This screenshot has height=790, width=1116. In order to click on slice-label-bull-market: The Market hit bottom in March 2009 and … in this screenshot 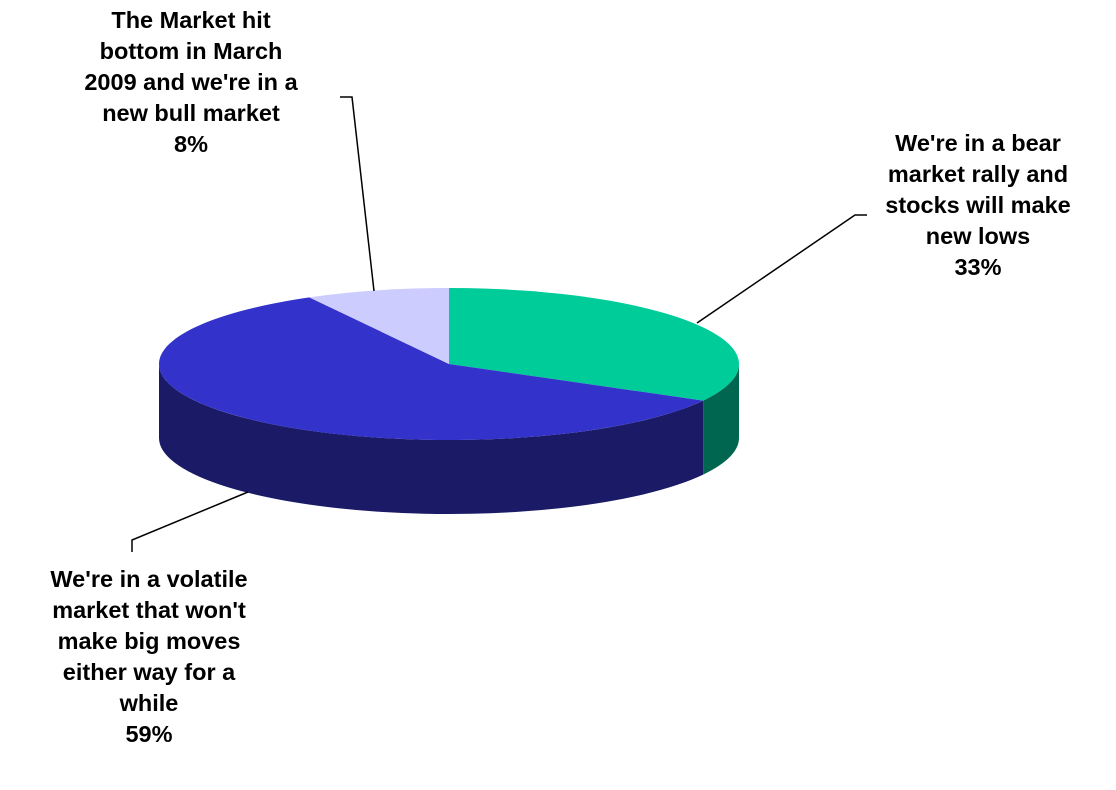, I will do `click(191, 82)`.